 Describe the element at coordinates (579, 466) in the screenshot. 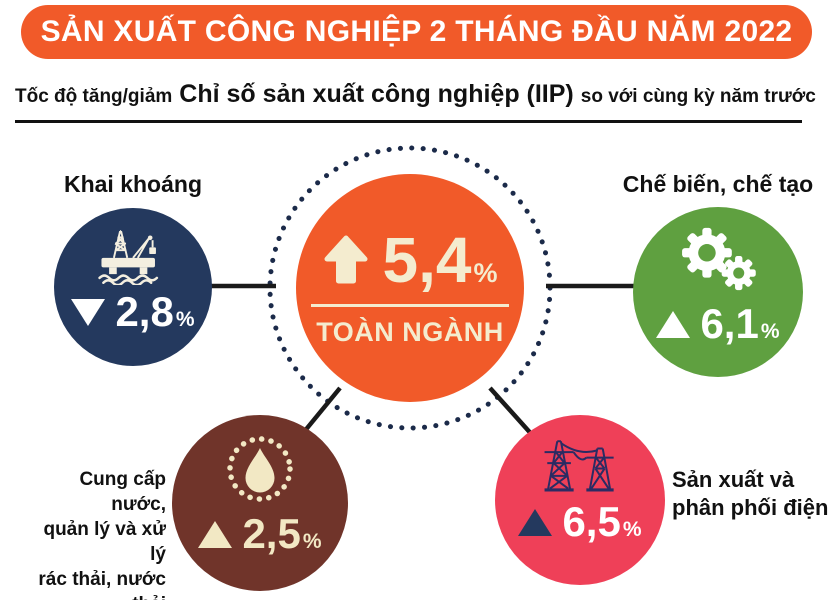

I see `power-towers-icon` at that location.